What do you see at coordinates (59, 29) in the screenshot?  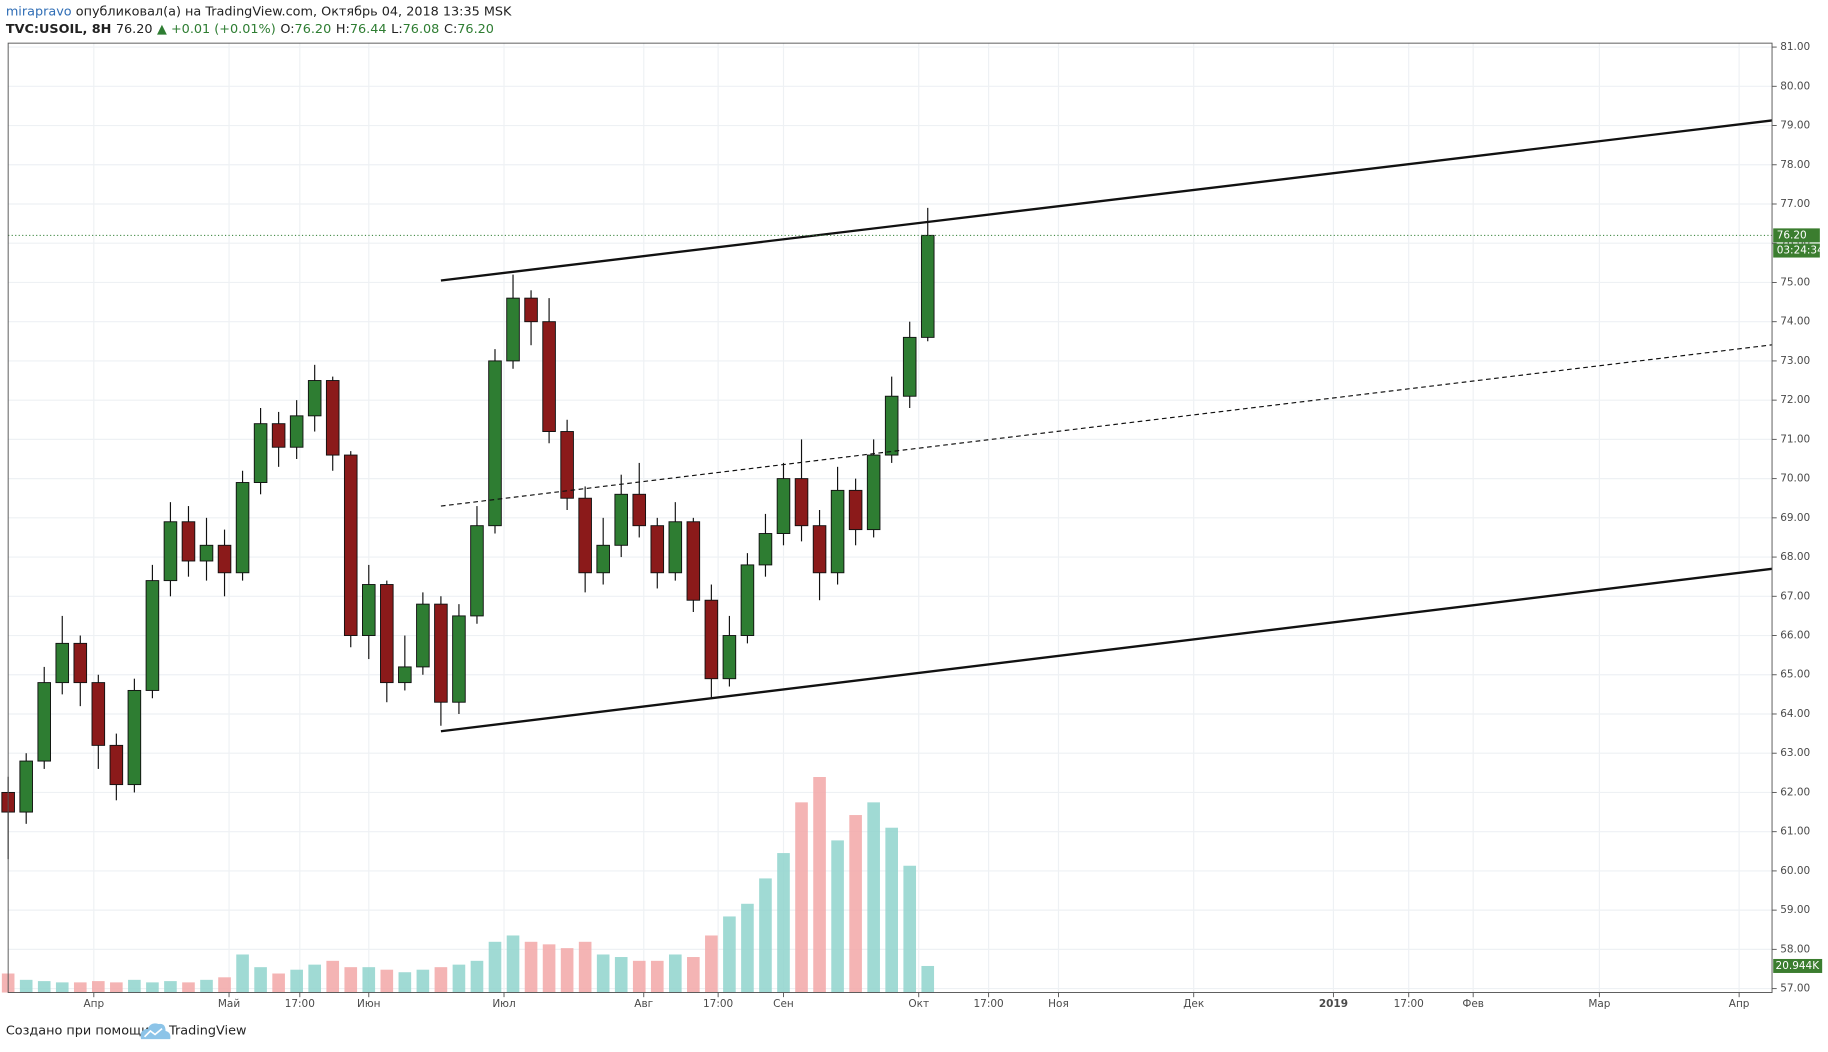 I see `symbol: TVC:USOIL, 8H` at bounding box center [59, 29].